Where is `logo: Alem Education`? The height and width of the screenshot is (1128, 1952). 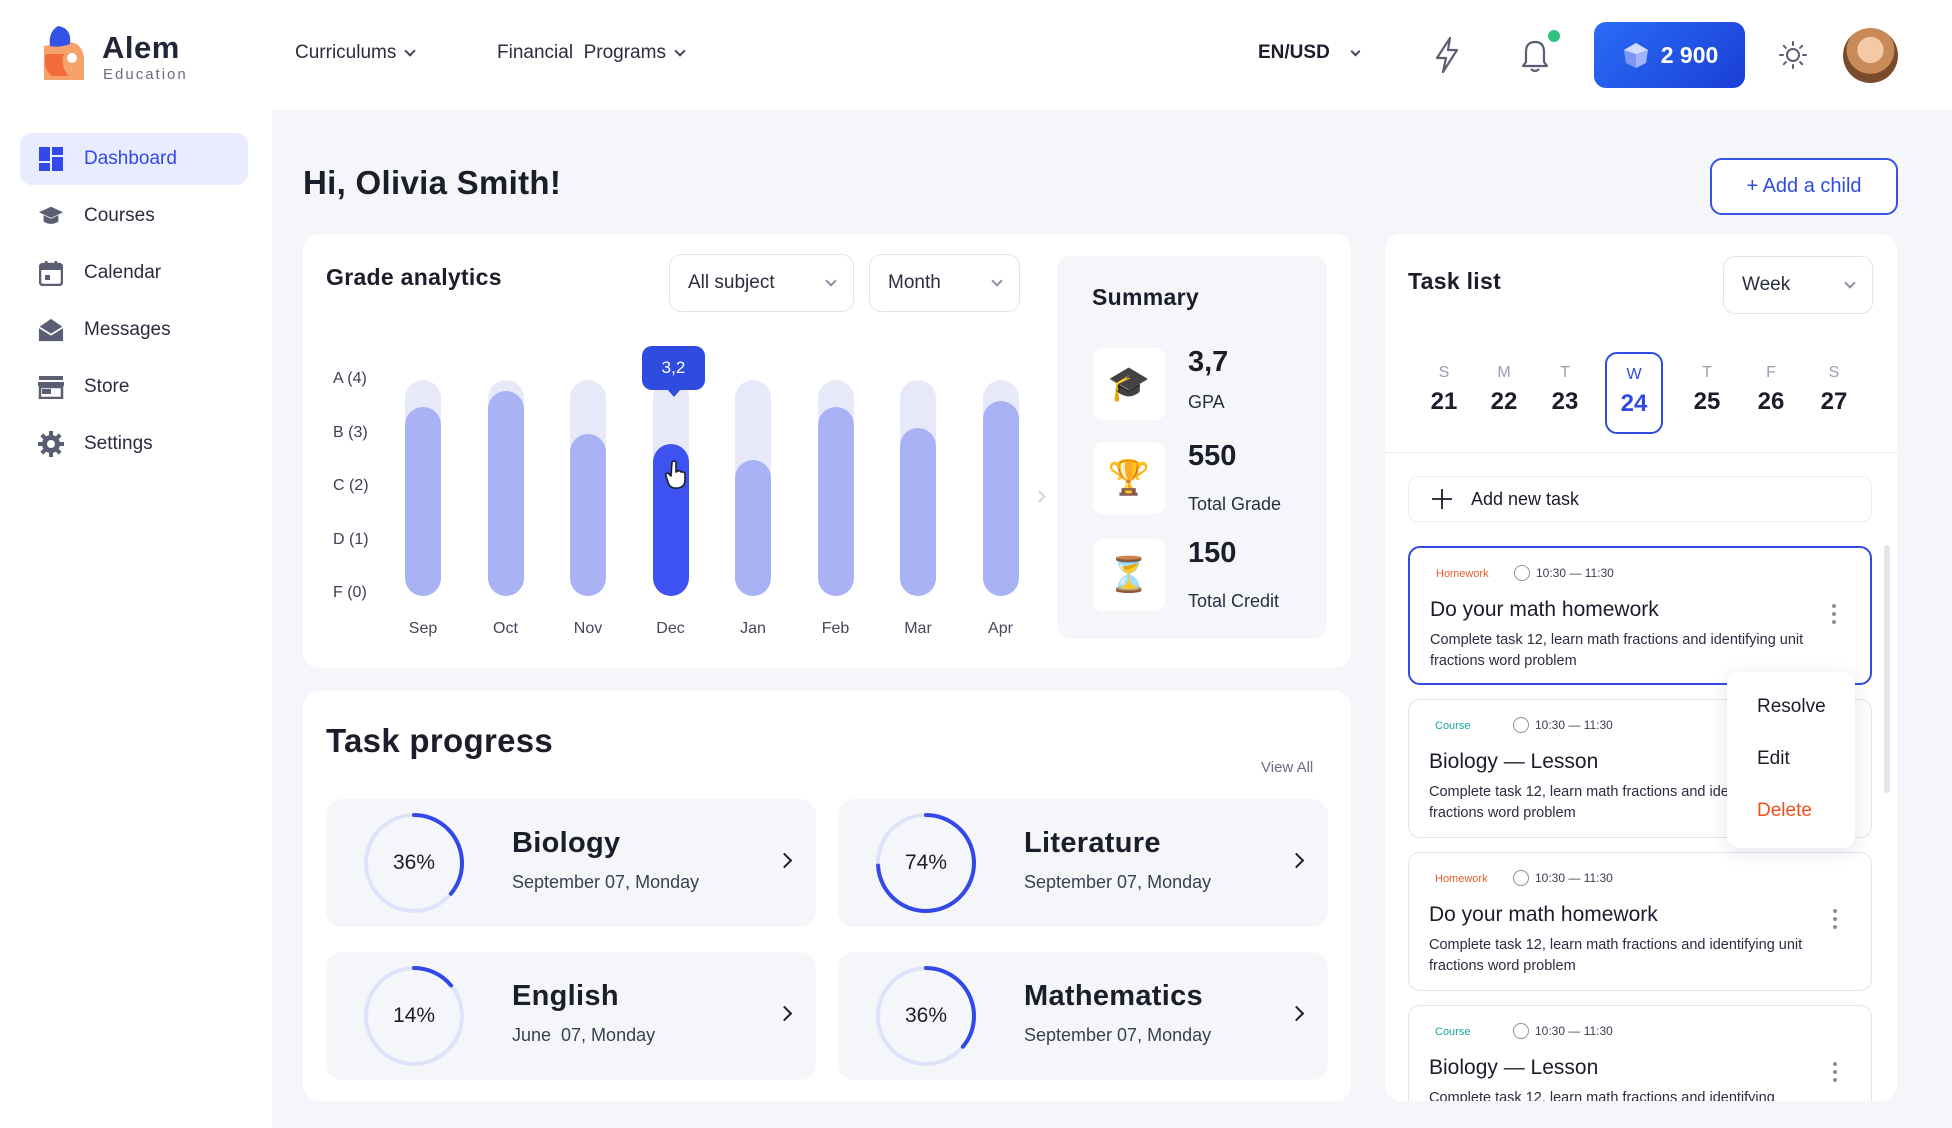 logo: Alem Education is located at coordinates (118, 56).